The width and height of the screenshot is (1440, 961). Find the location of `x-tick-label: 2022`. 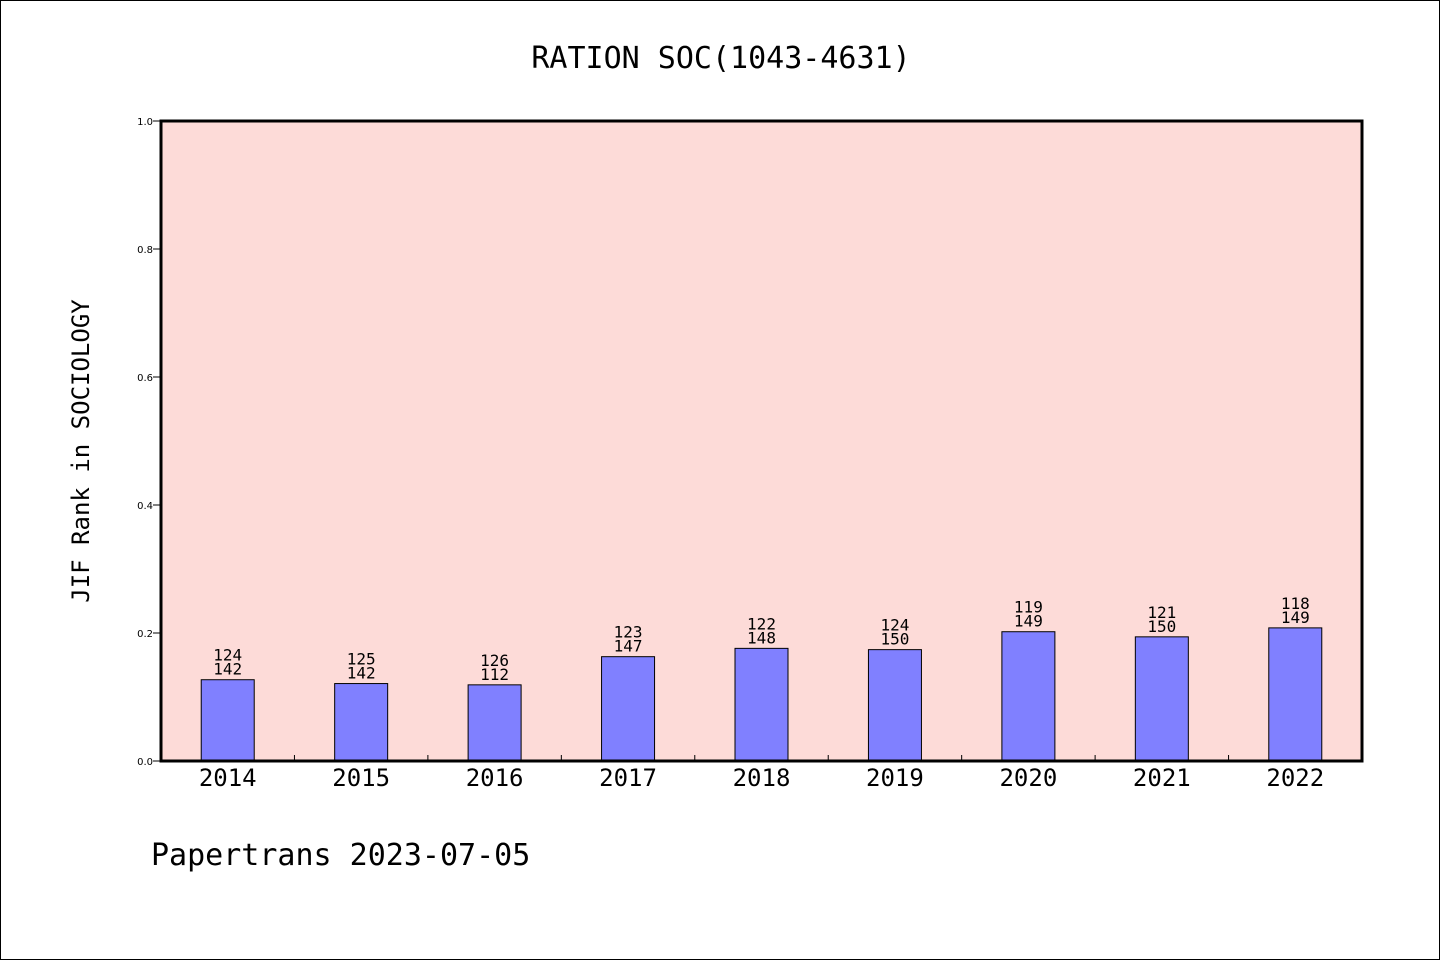

x-tick-label: 2022 is located at coordinates (1295, 778).